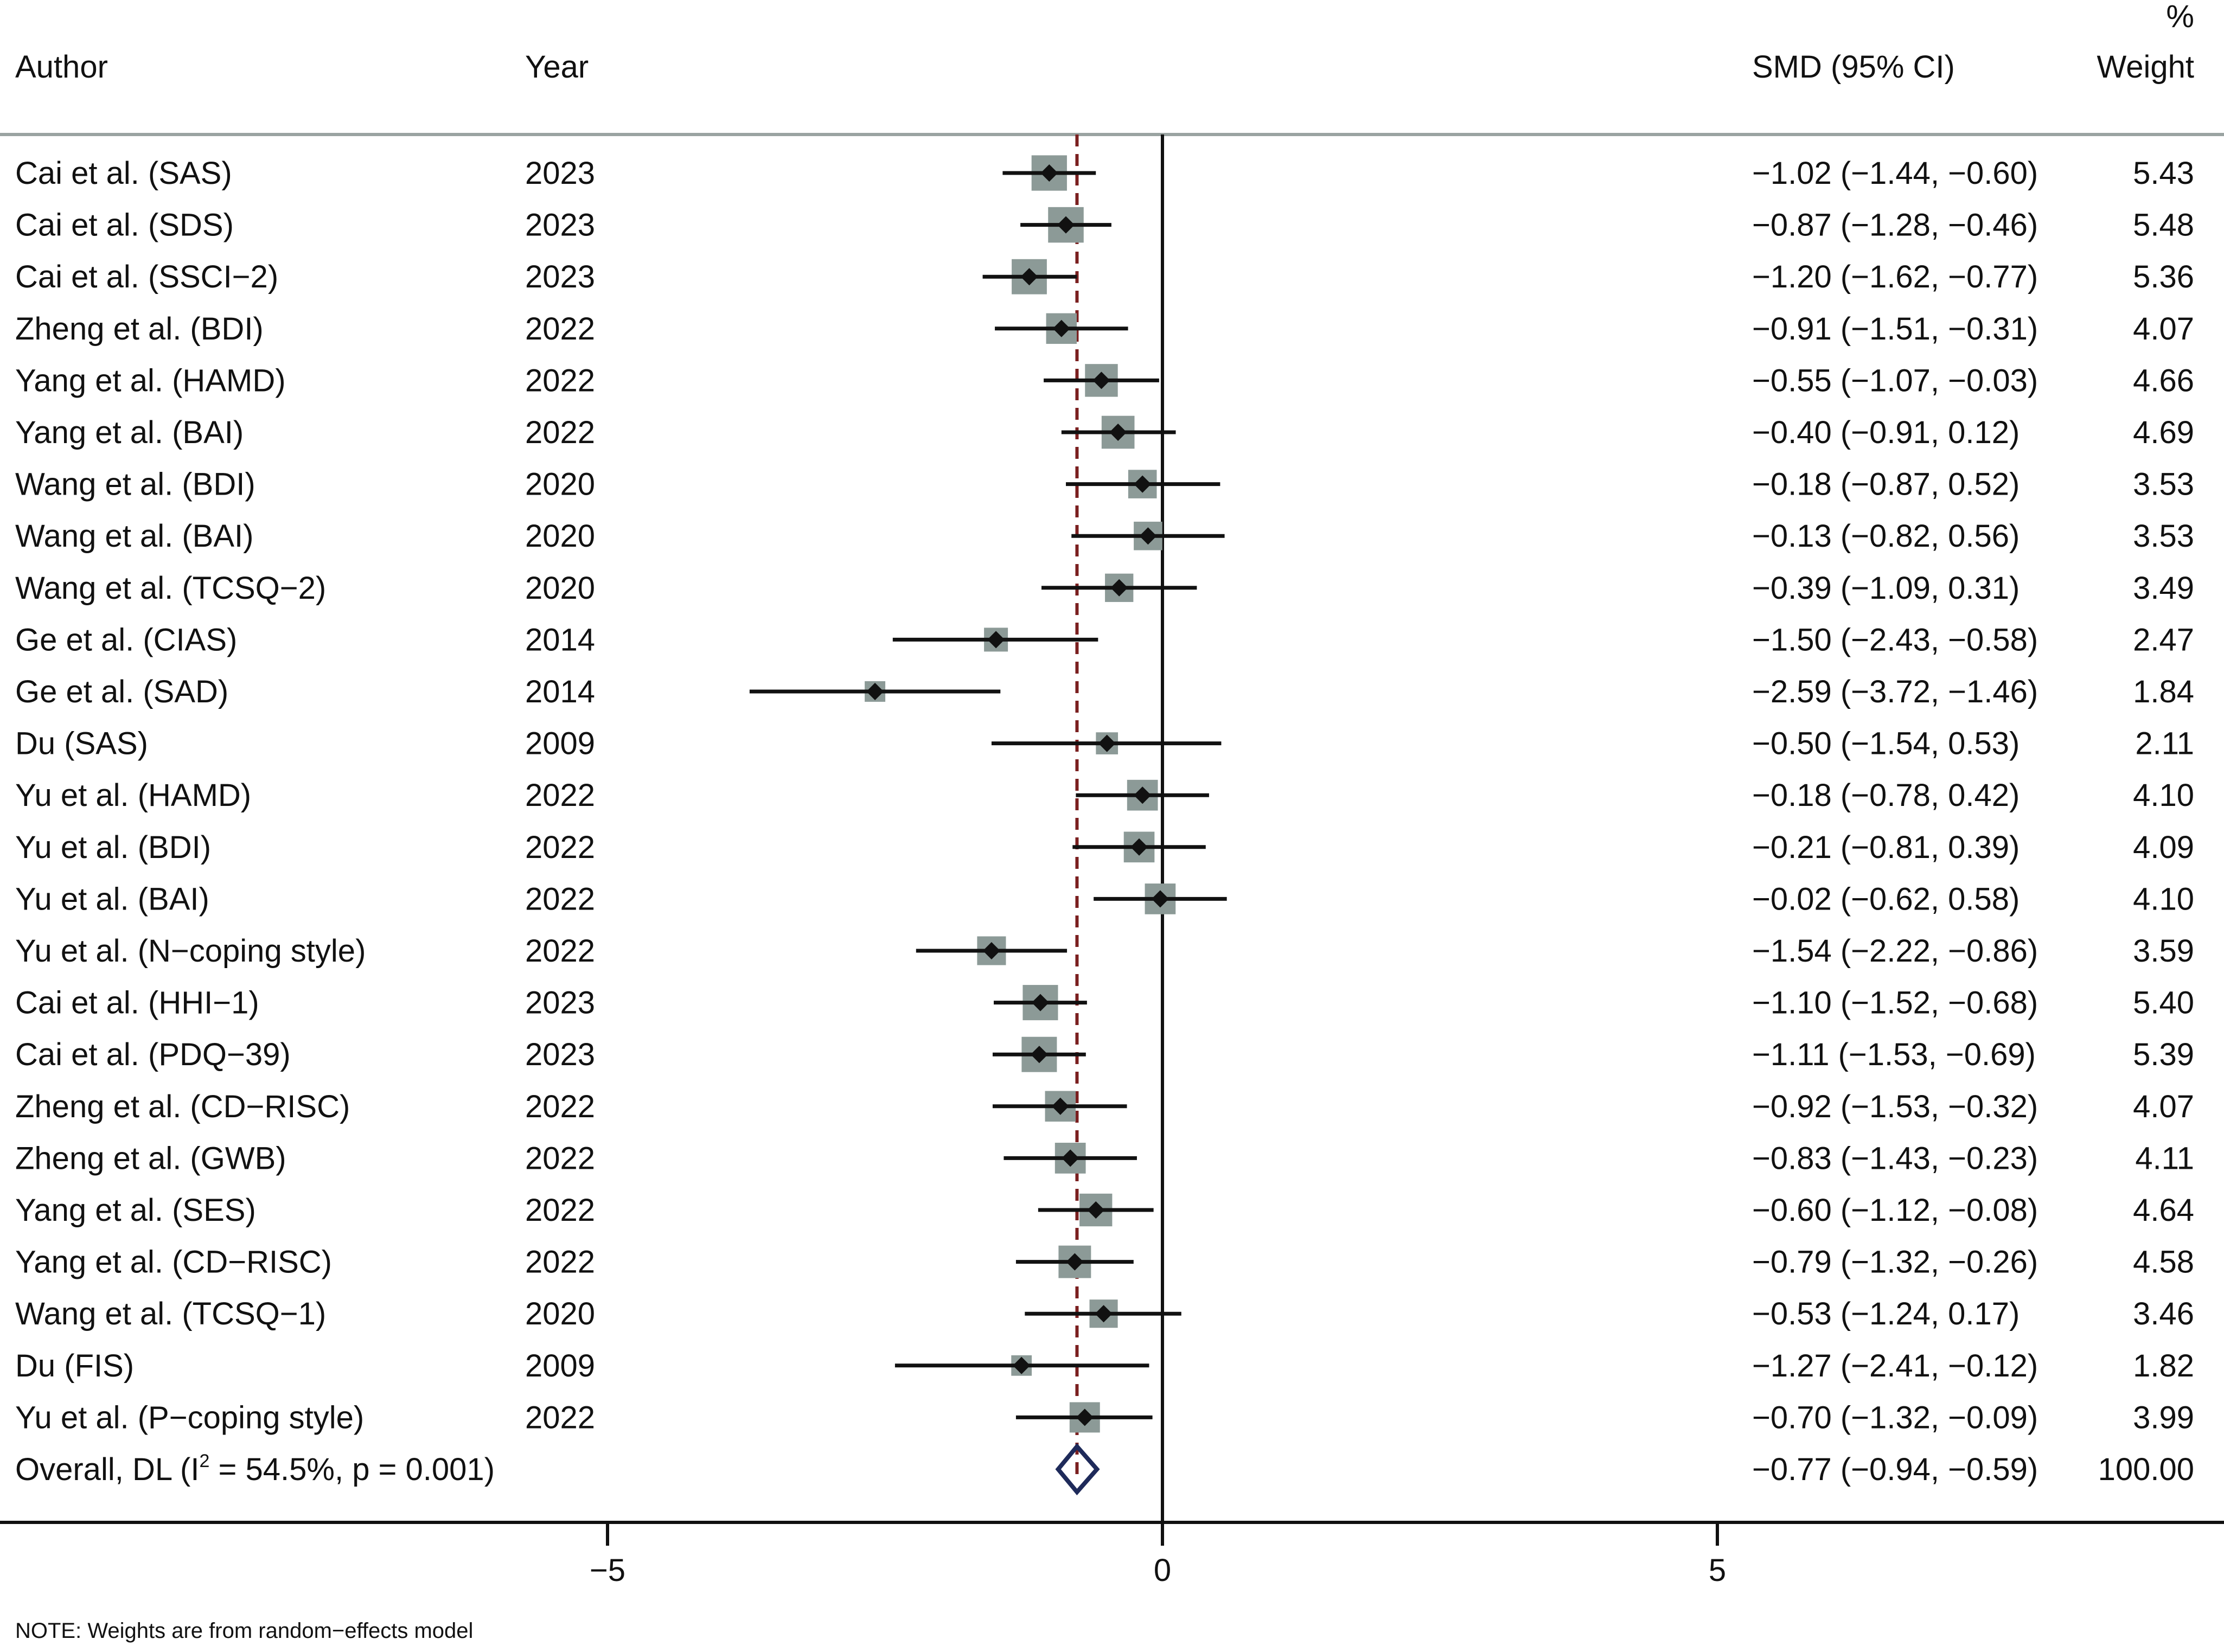  Describe the element at coordinates (1895, 173) in the screenshot. I see `study-ci: −1.02 (−1.44, −0.60)` at that location.